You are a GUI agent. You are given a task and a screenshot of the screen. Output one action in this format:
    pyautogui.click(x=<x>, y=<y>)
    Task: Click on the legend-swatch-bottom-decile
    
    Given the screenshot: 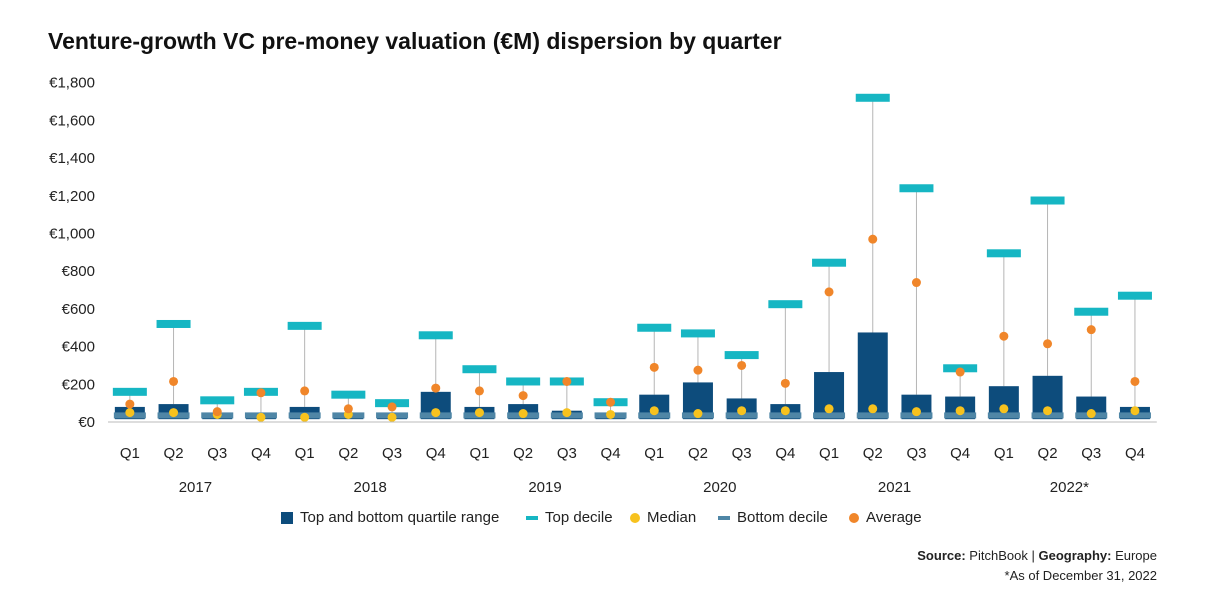 What is the action you would take?
    pyautogui.click(x=724, y=517)
    